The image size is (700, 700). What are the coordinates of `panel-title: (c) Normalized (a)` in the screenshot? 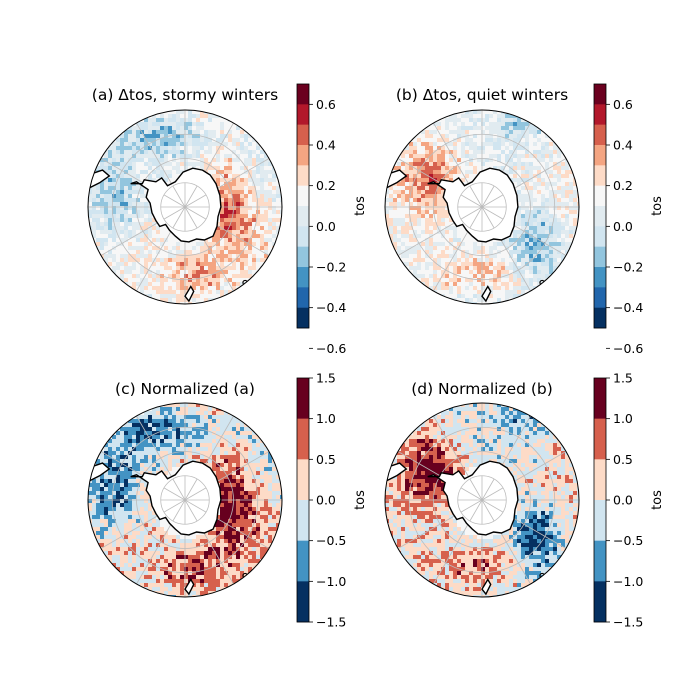 It's located at (185, 389).